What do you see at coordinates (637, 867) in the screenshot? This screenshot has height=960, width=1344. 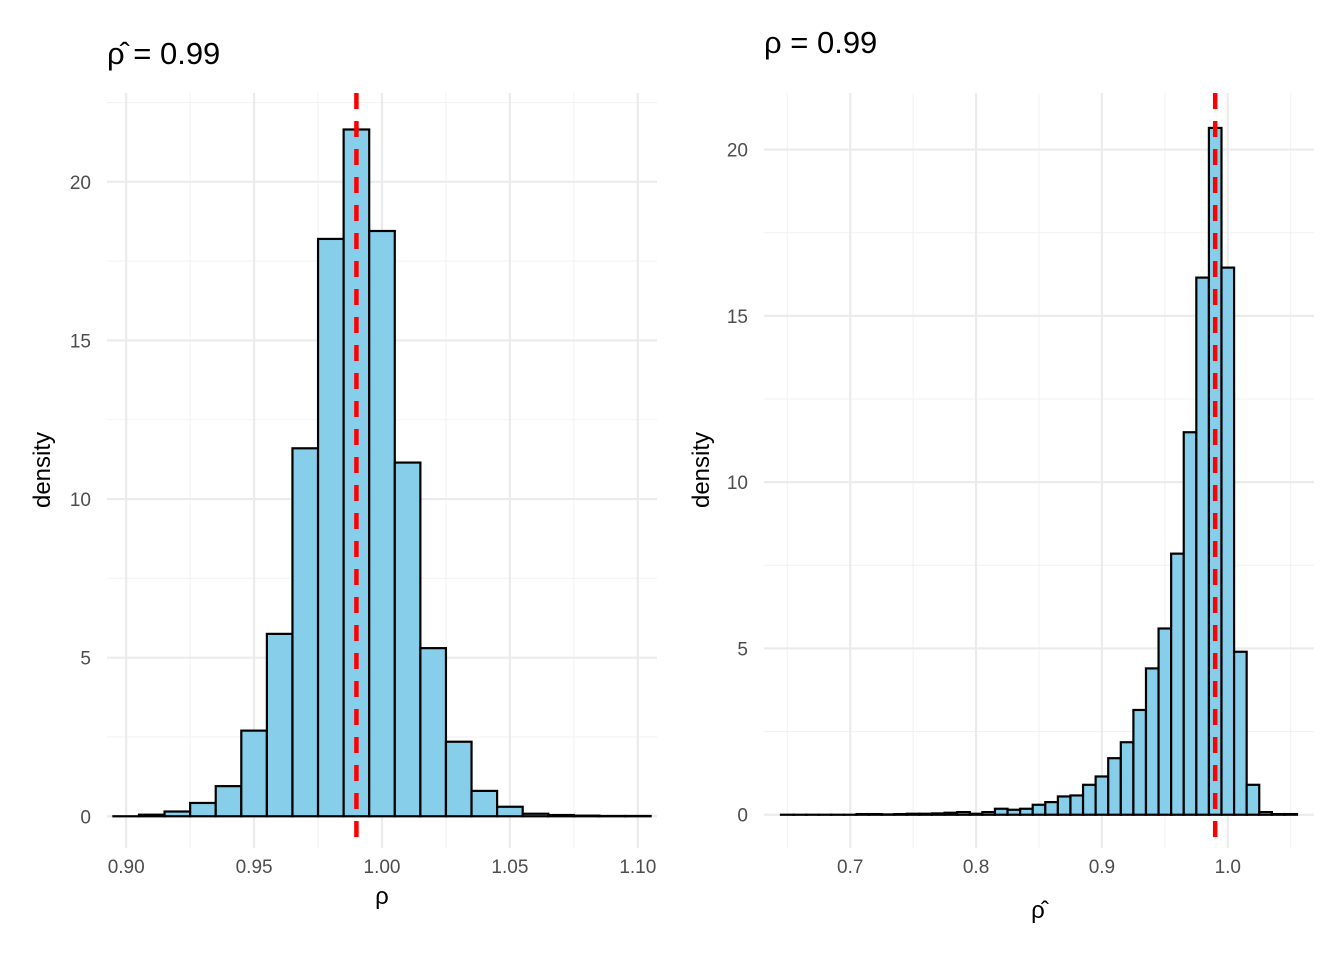 I see `left-x-tick-label: 1.10` at bounding box center [637, 867].